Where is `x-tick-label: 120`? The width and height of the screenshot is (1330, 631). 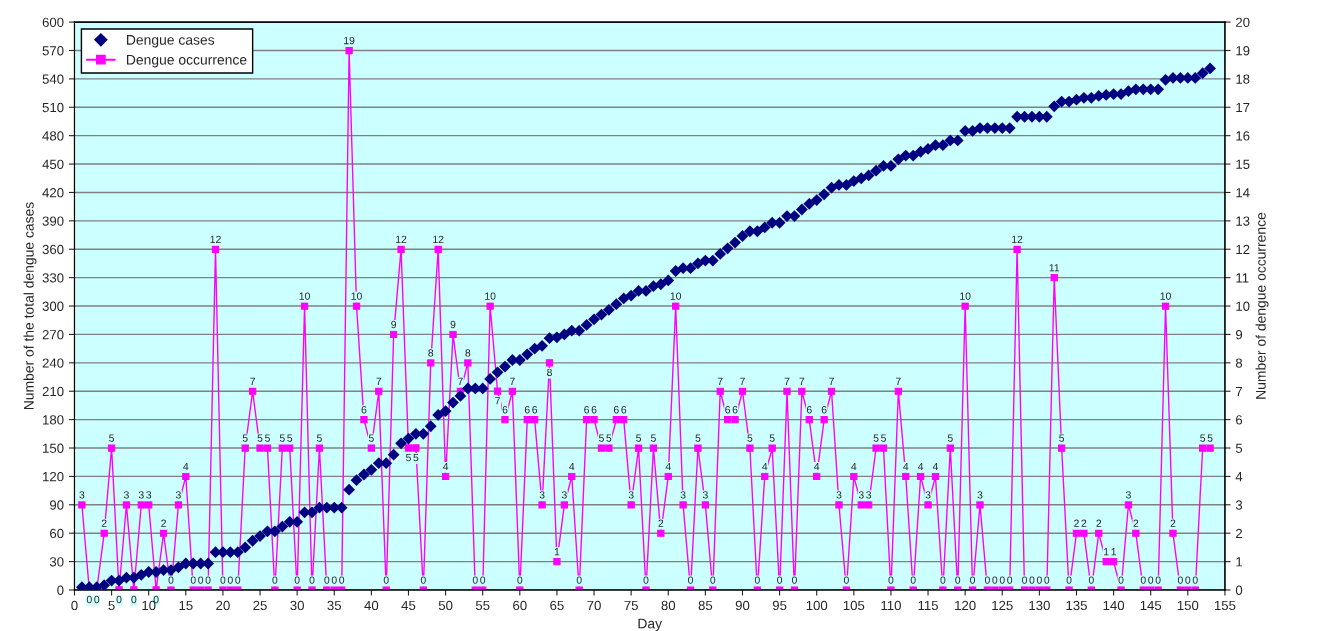 x-tick-label: 120 is located at coordinates (965, 605).